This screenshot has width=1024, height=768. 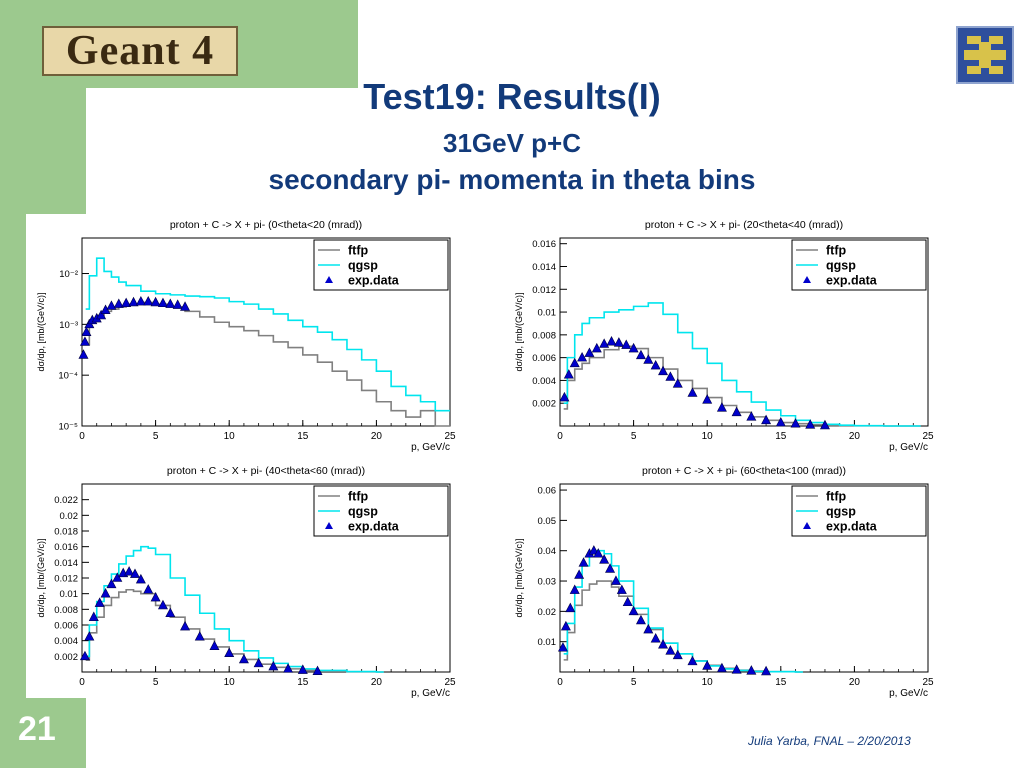 I want to click on y-tick-label: 0.014, so click(x=66, y=563).